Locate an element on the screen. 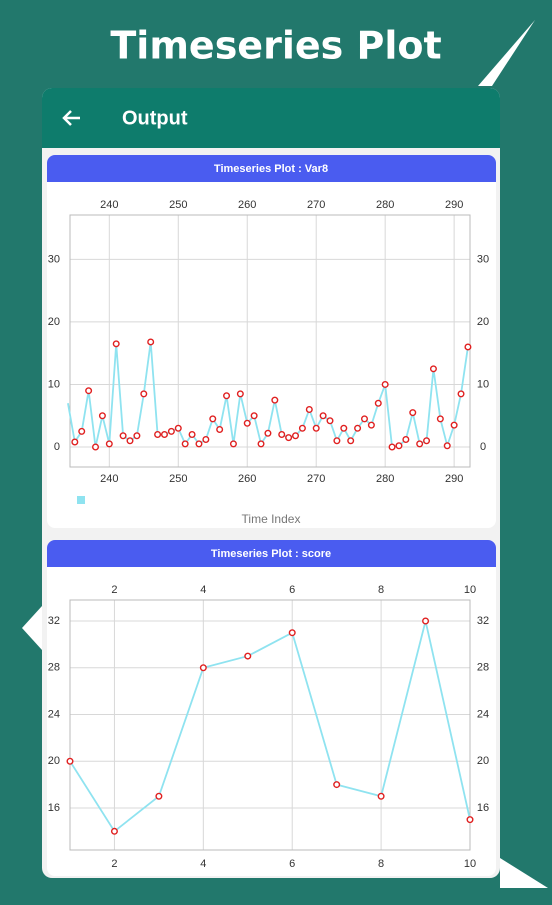 The height and width of the screenshot is (905, 552). x-axis-label: Time Index is located at coordinates (271, 519).